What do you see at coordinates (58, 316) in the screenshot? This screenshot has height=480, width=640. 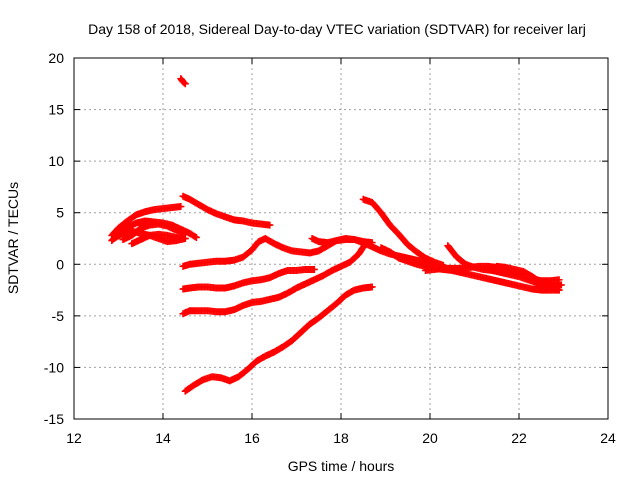 I see `y-tick-label: -5` at bounding box center [58, 316].